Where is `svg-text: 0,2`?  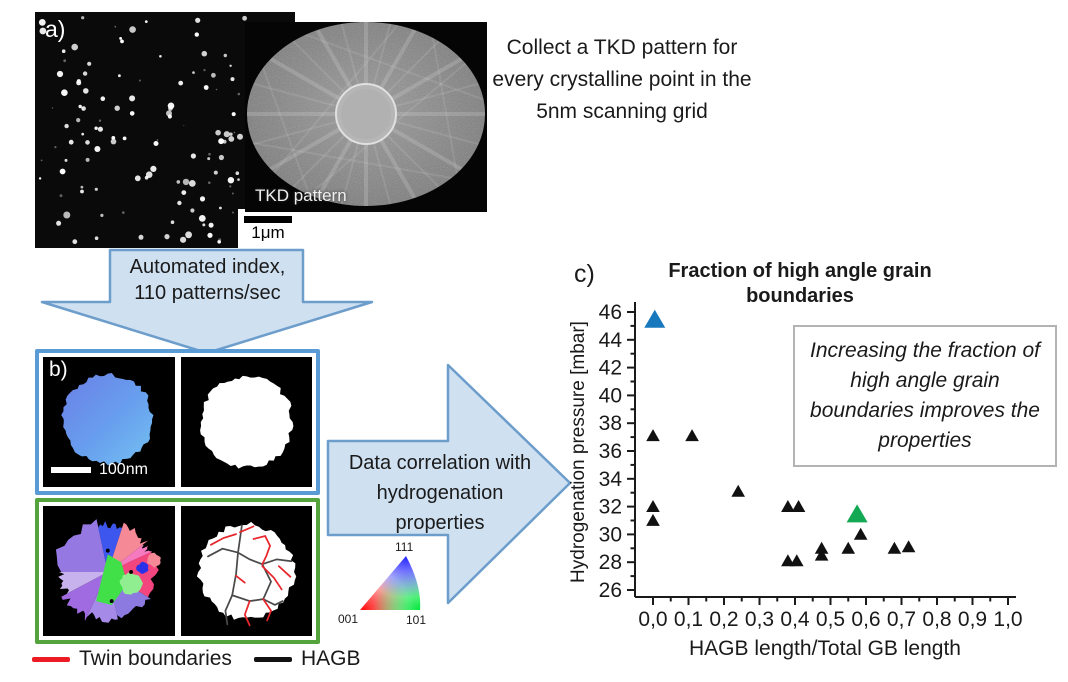
svg-text: 0,2 is located at coordinates (723, 619).